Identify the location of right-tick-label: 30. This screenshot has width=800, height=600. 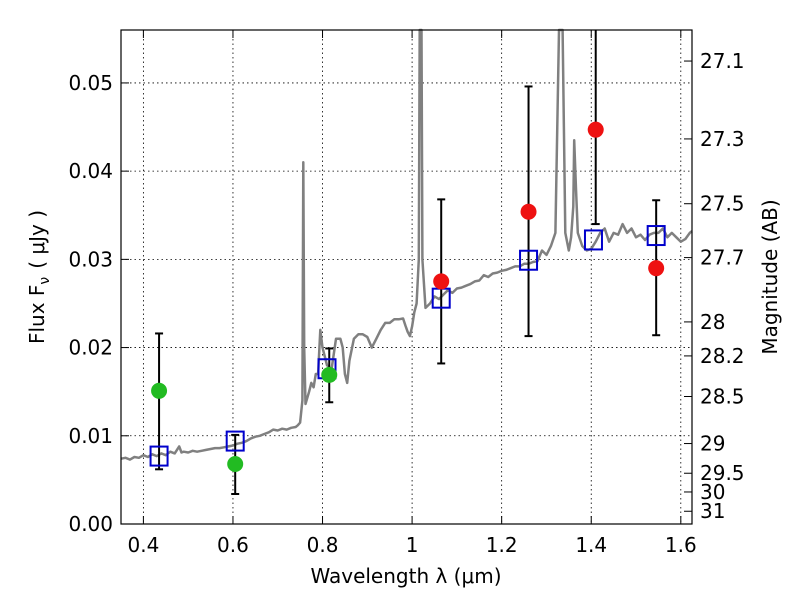
(712, 492).